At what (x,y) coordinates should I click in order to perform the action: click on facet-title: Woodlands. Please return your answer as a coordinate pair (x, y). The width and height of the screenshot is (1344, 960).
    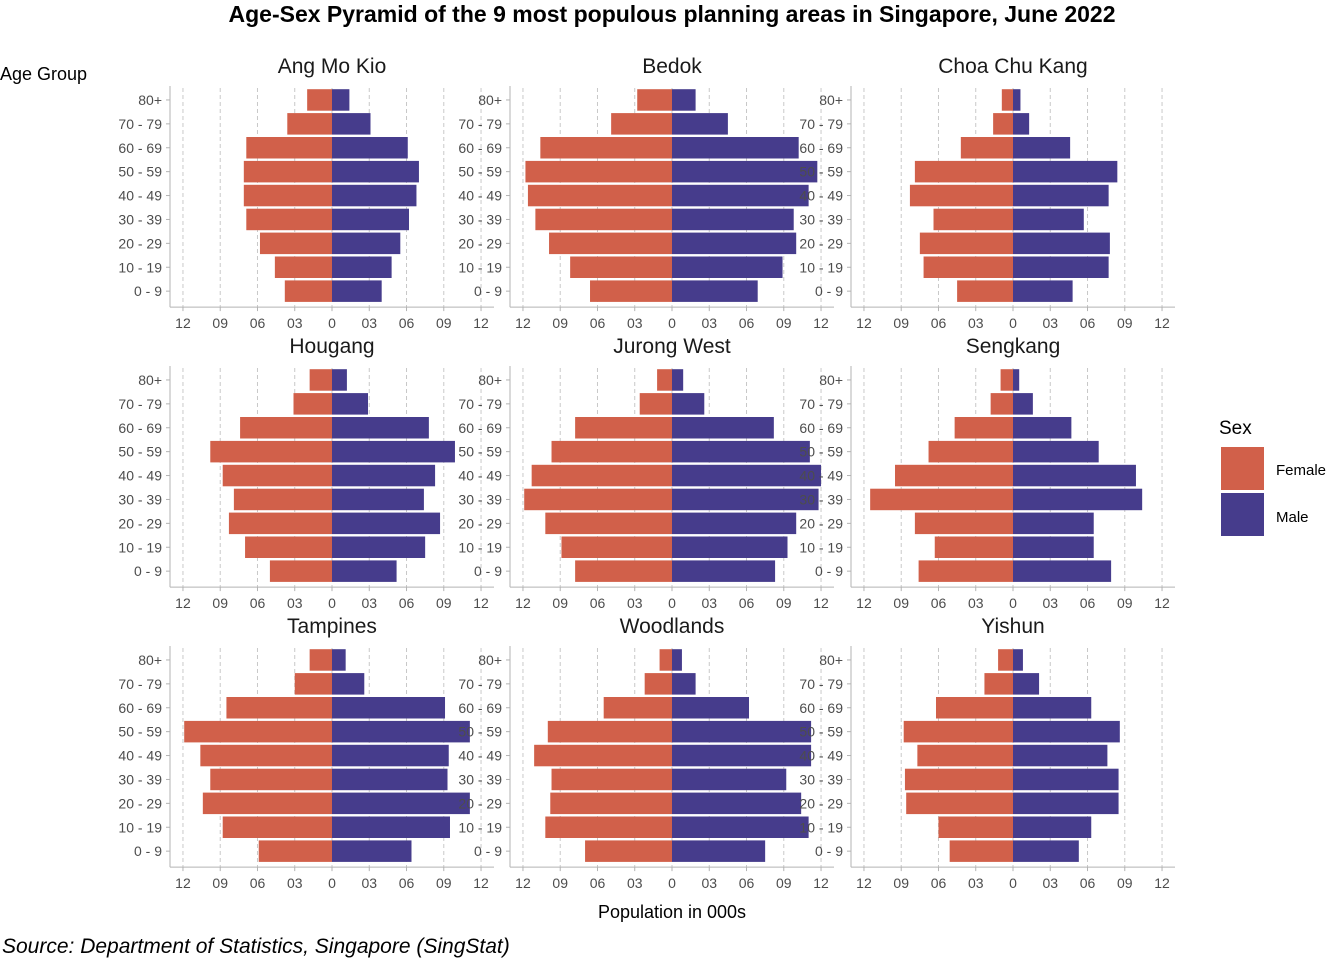
    Looking at the image, I should click on (672, 626).